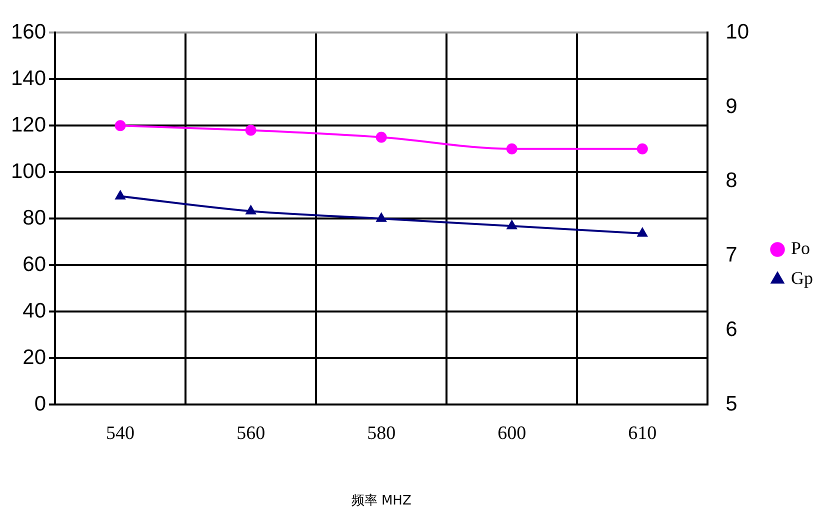 This screenshot has width=831, height=521. Describe the element at coordinates (28, 32) in the screenshot. I see `y-tick-label: 160` at that location.